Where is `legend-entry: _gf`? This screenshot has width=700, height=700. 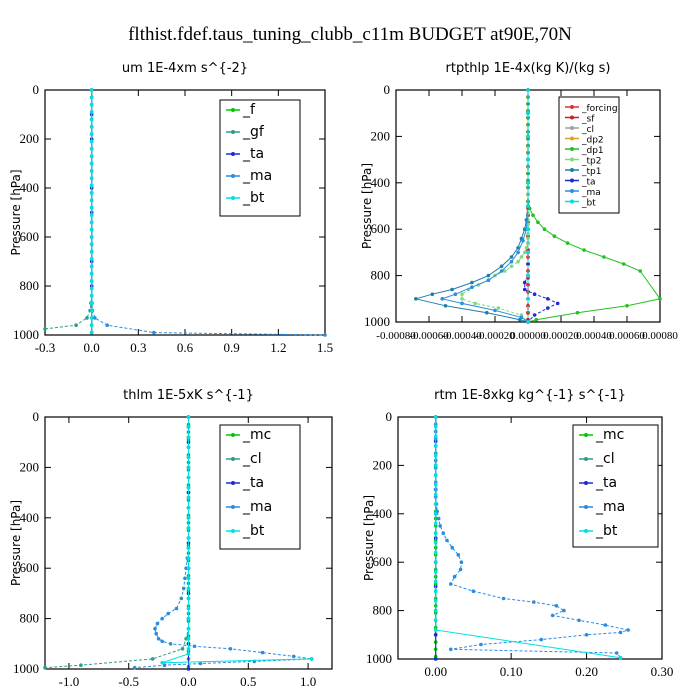
legend-entry: _gf is located at coordinates (253, 132).